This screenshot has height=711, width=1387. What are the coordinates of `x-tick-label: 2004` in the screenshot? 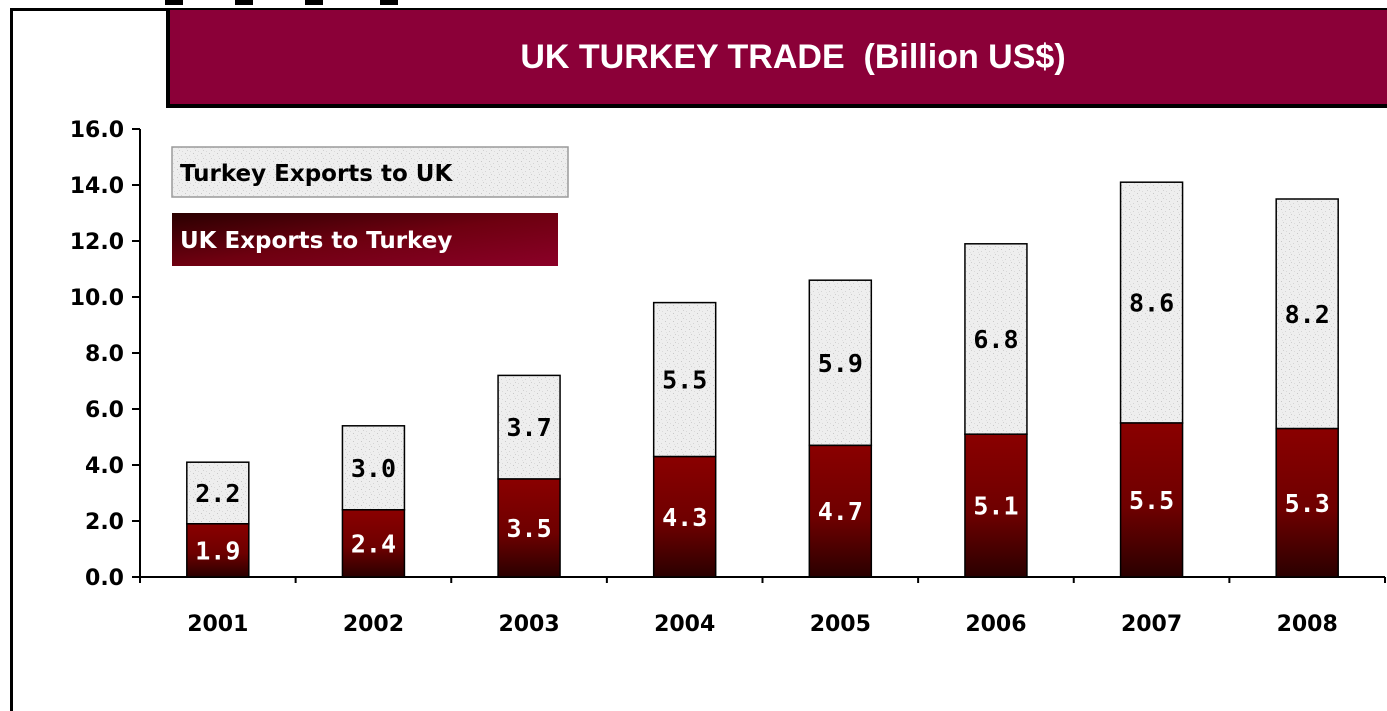 It's located at (684, 624).